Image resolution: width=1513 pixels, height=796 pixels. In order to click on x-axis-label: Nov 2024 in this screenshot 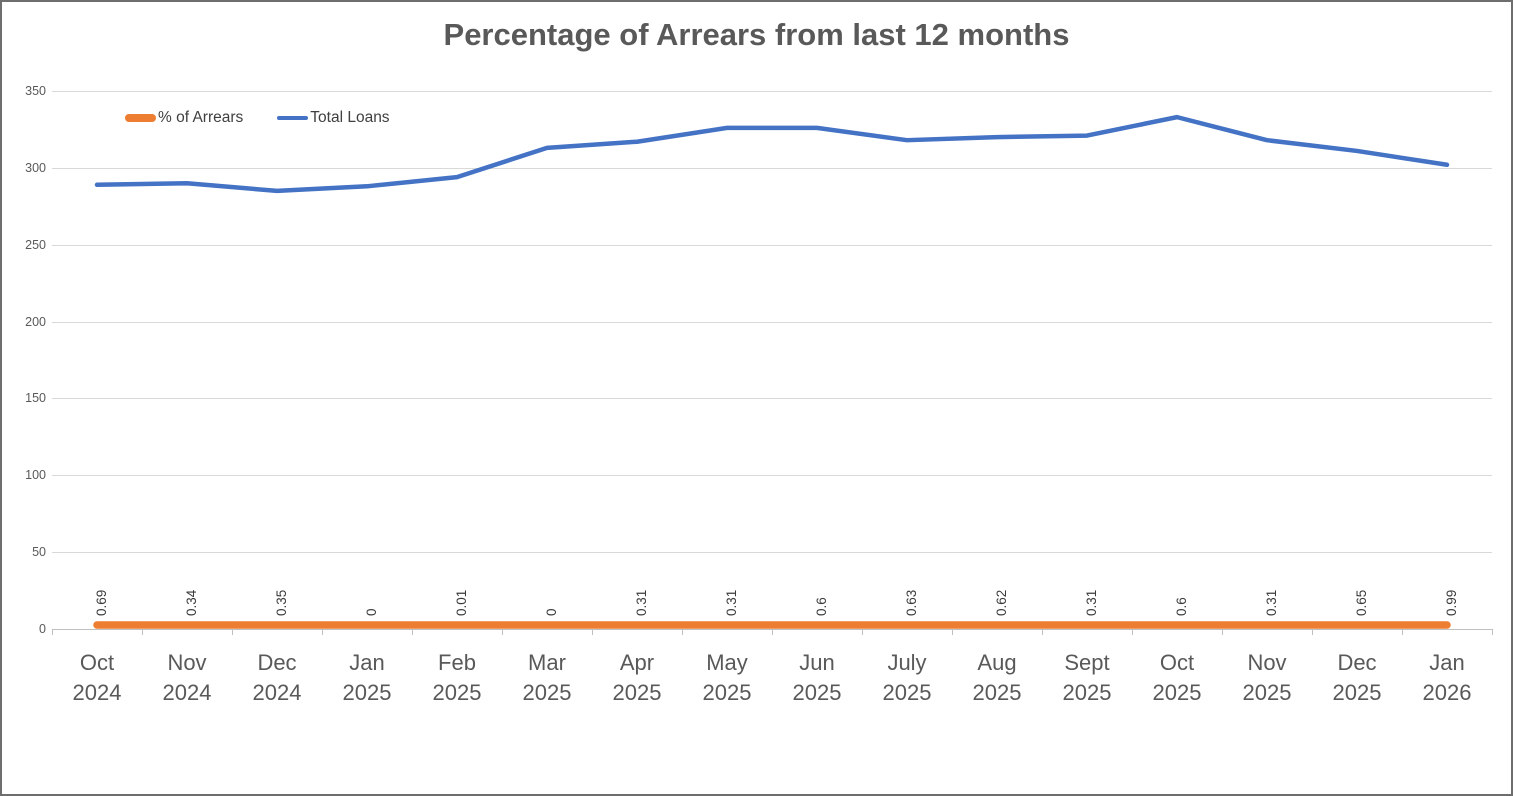, I will do `click(187, 678)`.